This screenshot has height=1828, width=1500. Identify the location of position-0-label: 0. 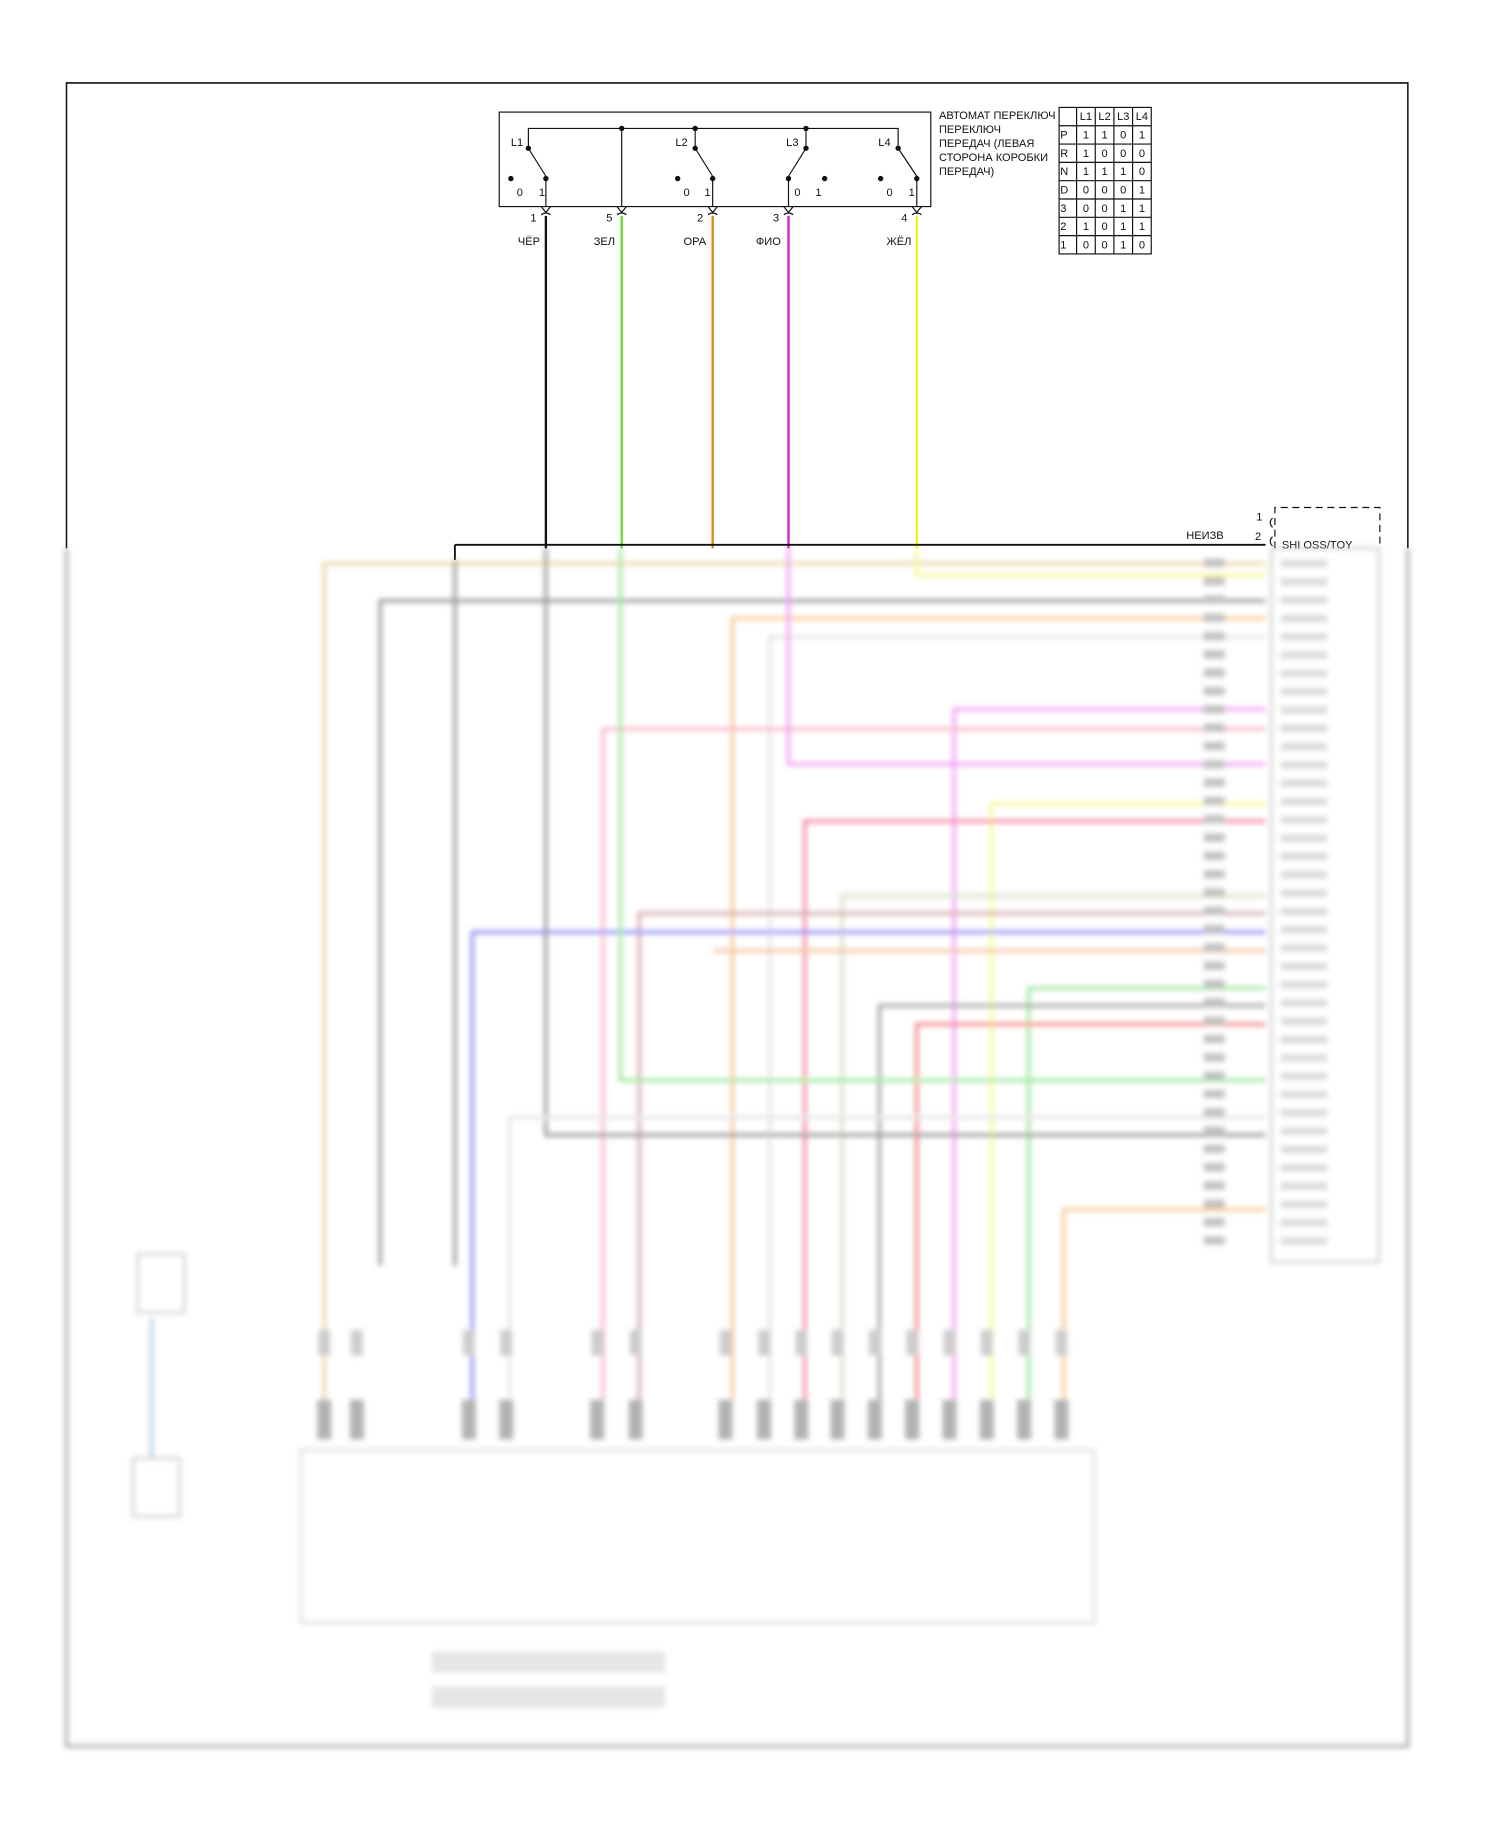
(687, 193).